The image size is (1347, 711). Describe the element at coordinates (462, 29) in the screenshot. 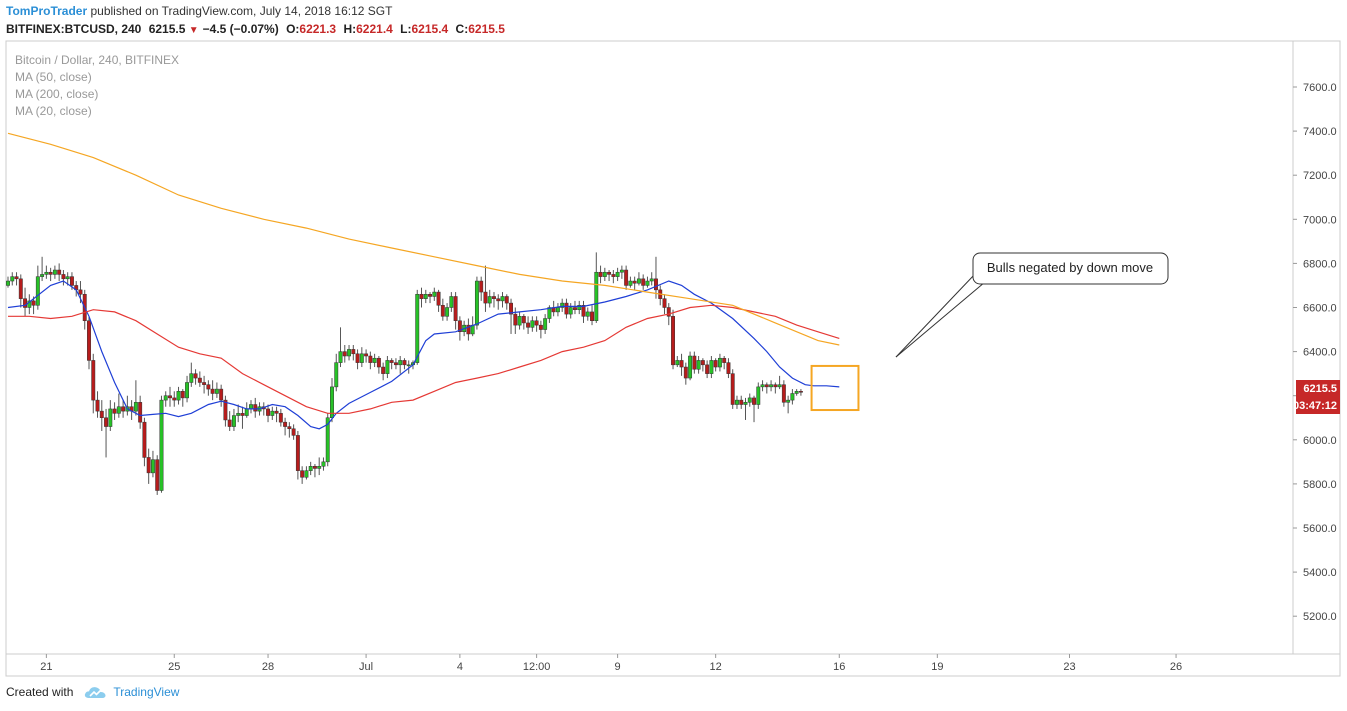

I see `close-label: C:` at that location.